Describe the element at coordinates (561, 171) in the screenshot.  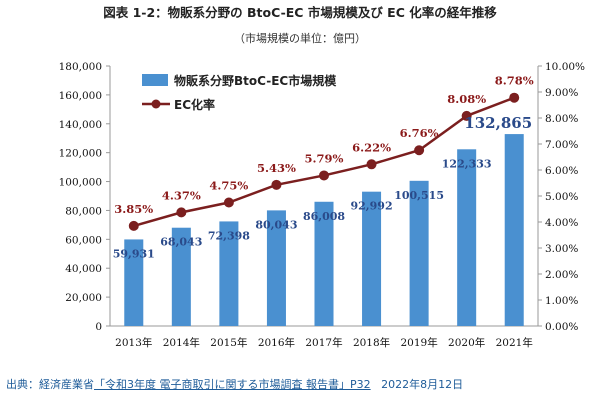
I see `y-right-tick-label: 6.00%` at that location.